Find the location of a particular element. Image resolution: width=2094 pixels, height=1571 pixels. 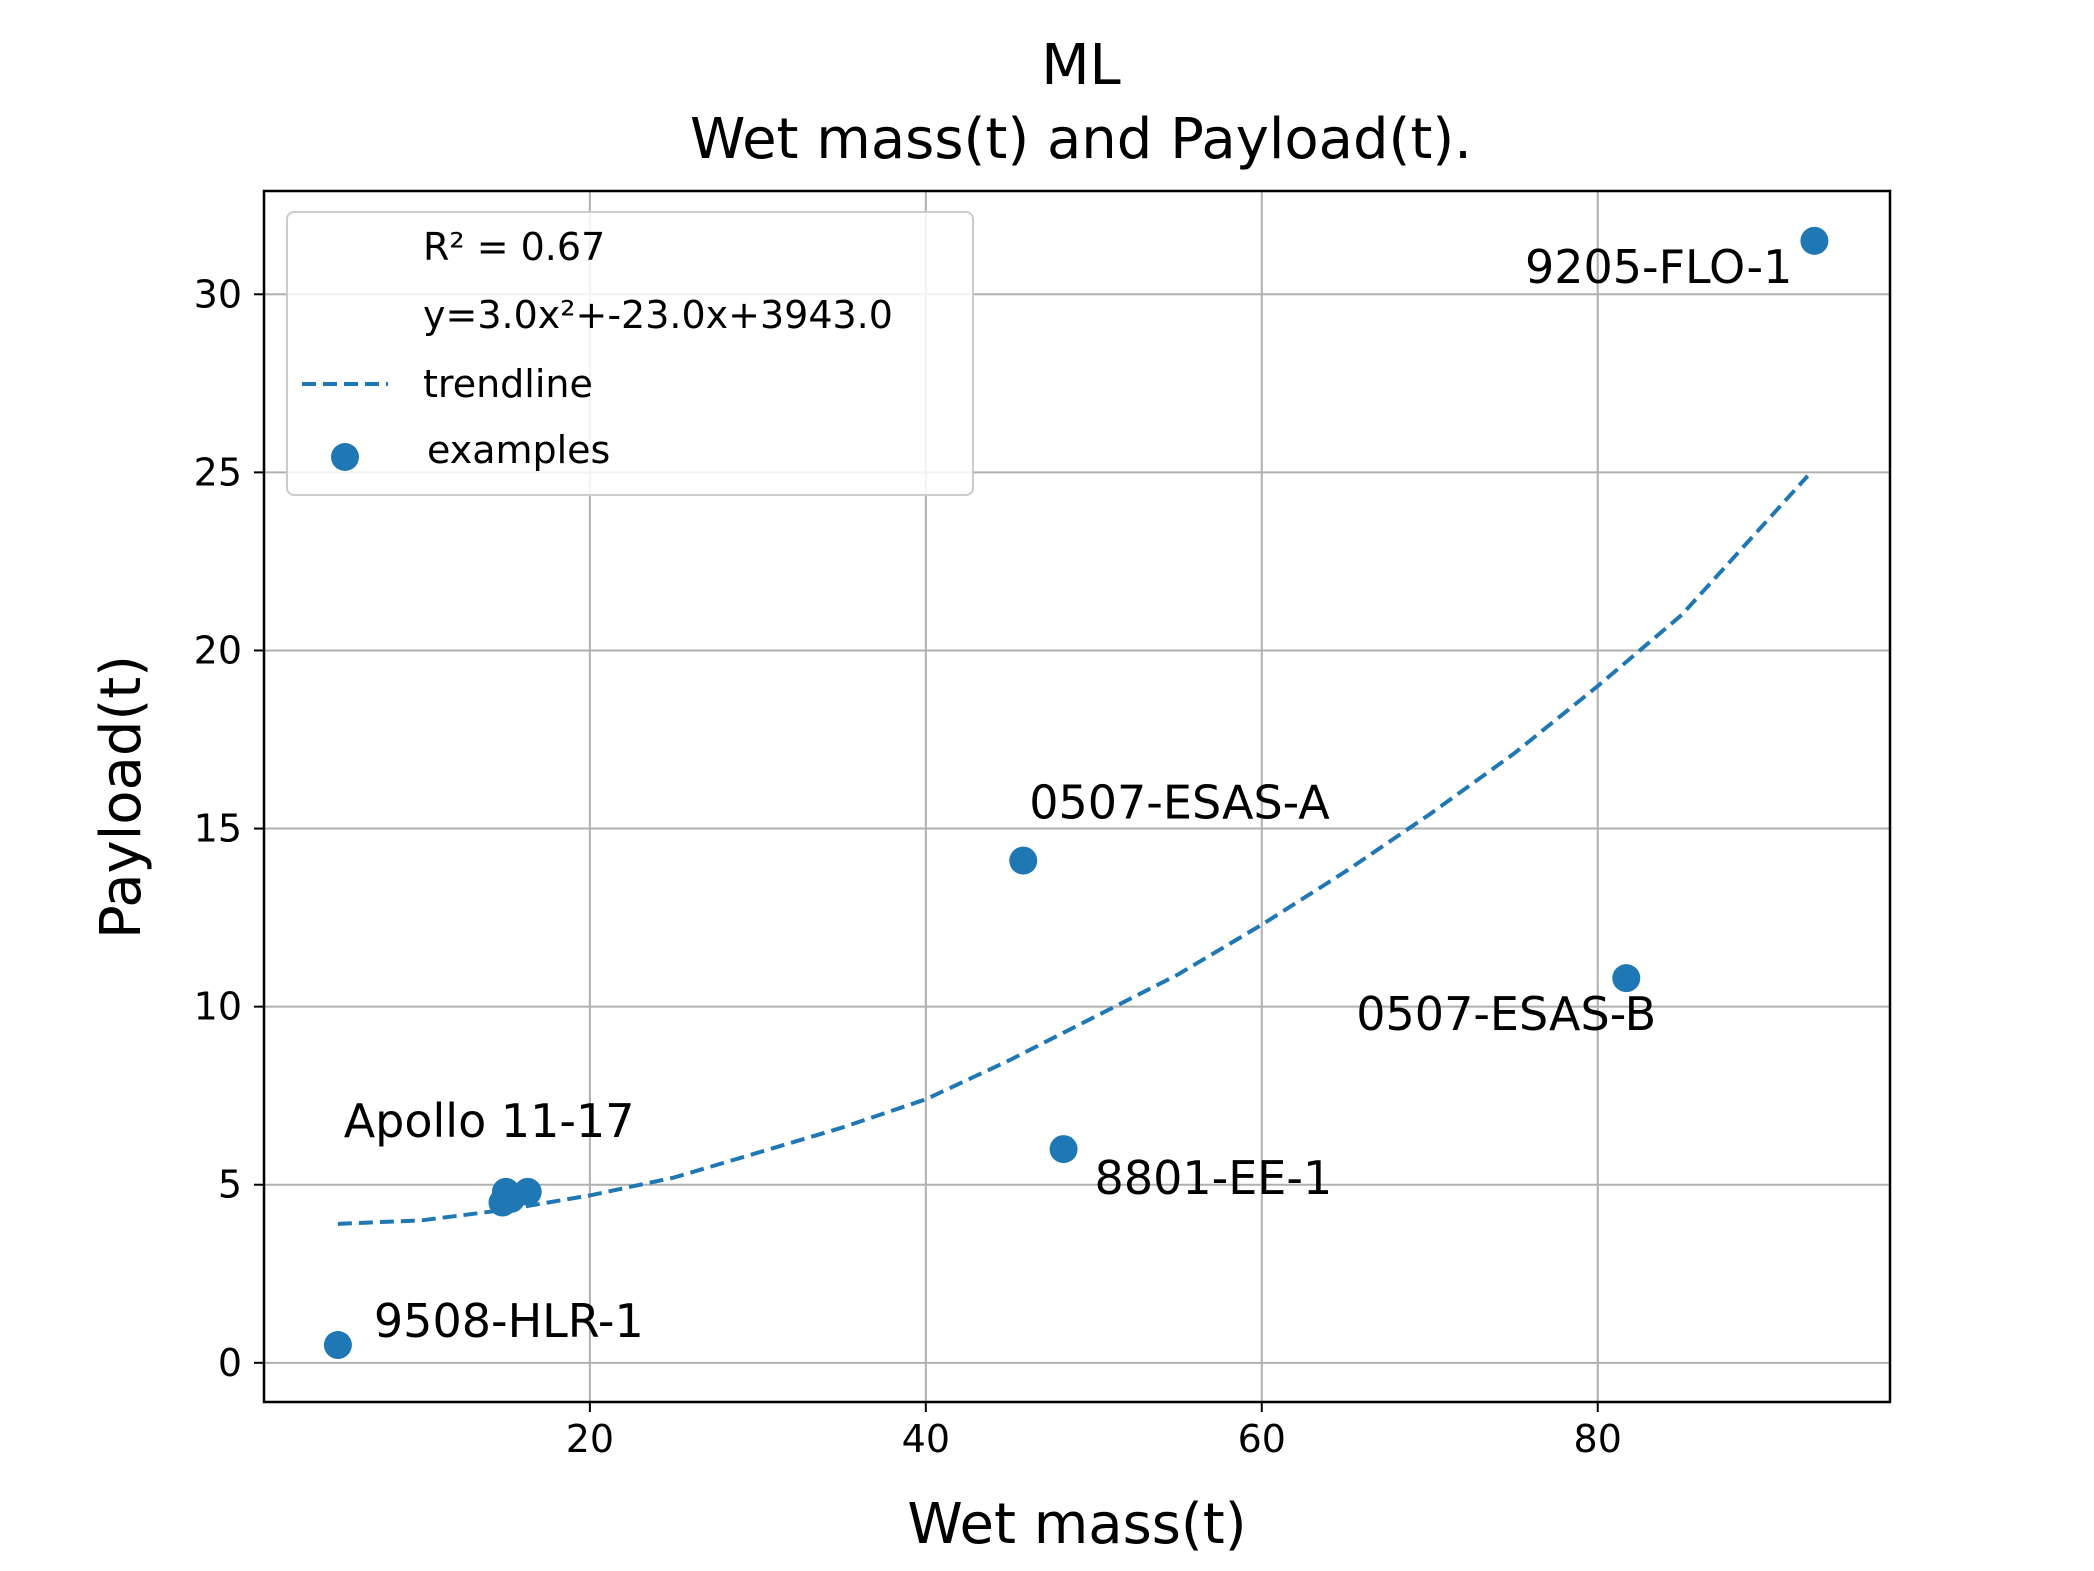

y-tick-label: 5 is located at coordinates (230, 1185).